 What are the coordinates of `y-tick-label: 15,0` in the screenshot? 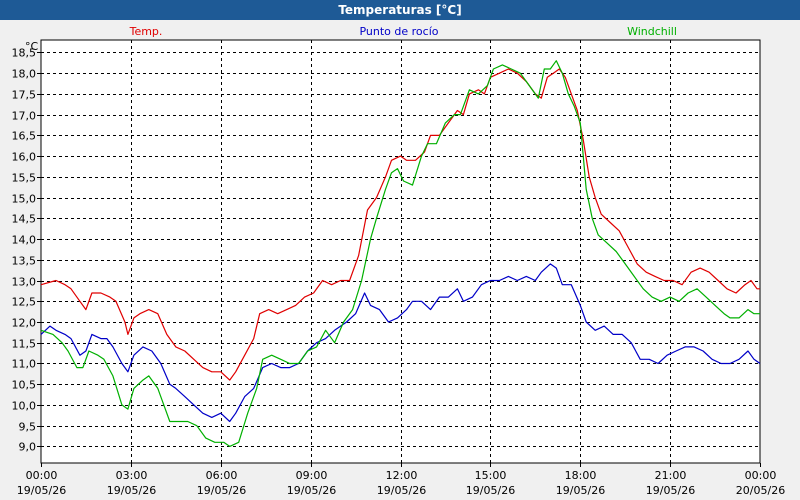 It's located at (24, 199).